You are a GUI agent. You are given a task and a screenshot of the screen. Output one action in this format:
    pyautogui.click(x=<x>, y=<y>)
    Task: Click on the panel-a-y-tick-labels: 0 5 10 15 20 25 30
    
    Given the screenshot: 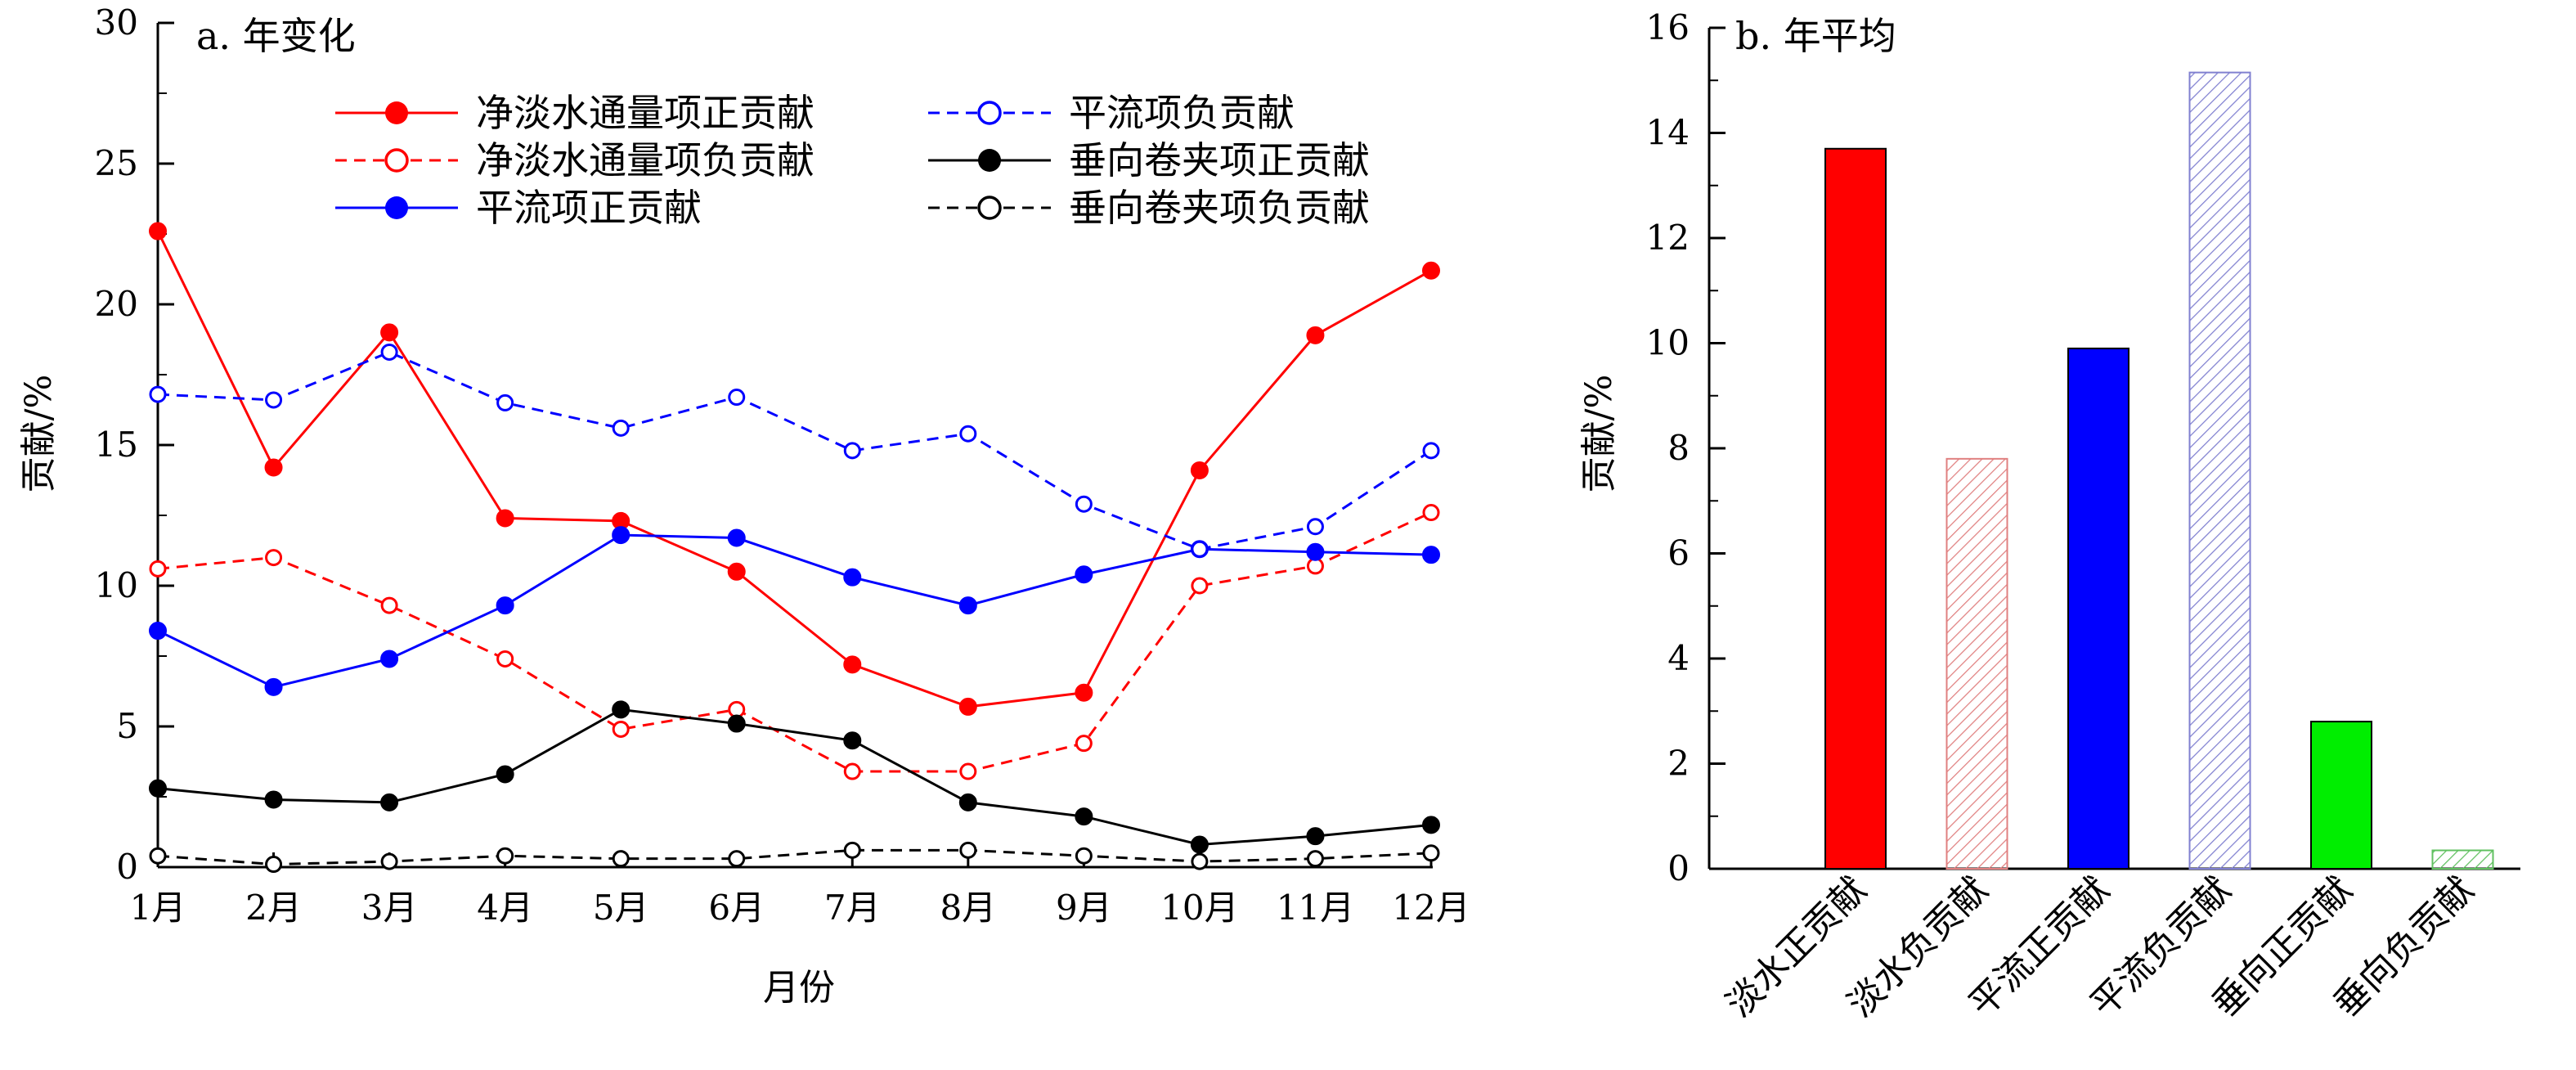 What is the action you would take?
    pyautogui.click(x=116, y=444)
    